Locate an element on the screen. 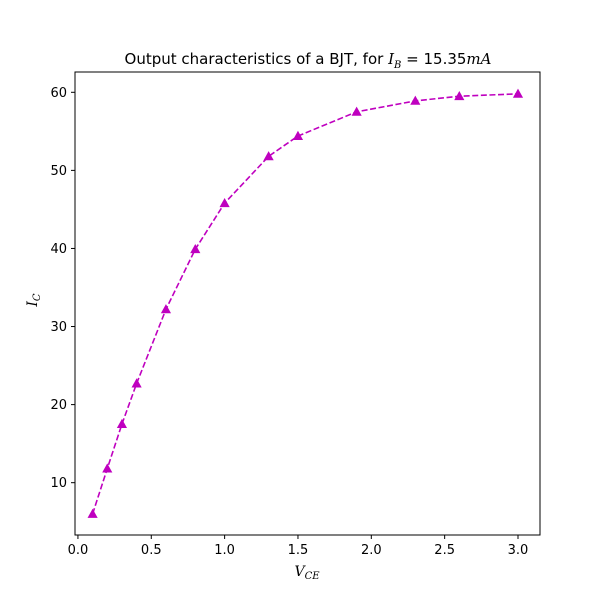  x-axis-label: VCE is located at coordinates (307, 573).